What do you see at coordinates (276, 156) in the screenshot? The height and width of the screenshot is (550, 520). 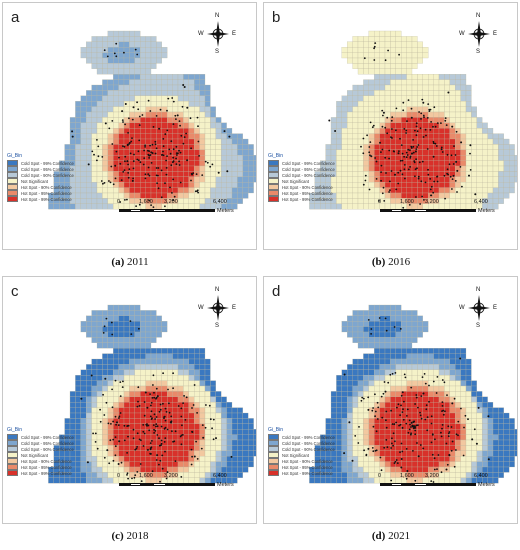 I see `legend-title: Gi_Bin` at bounding box center [276, 156].